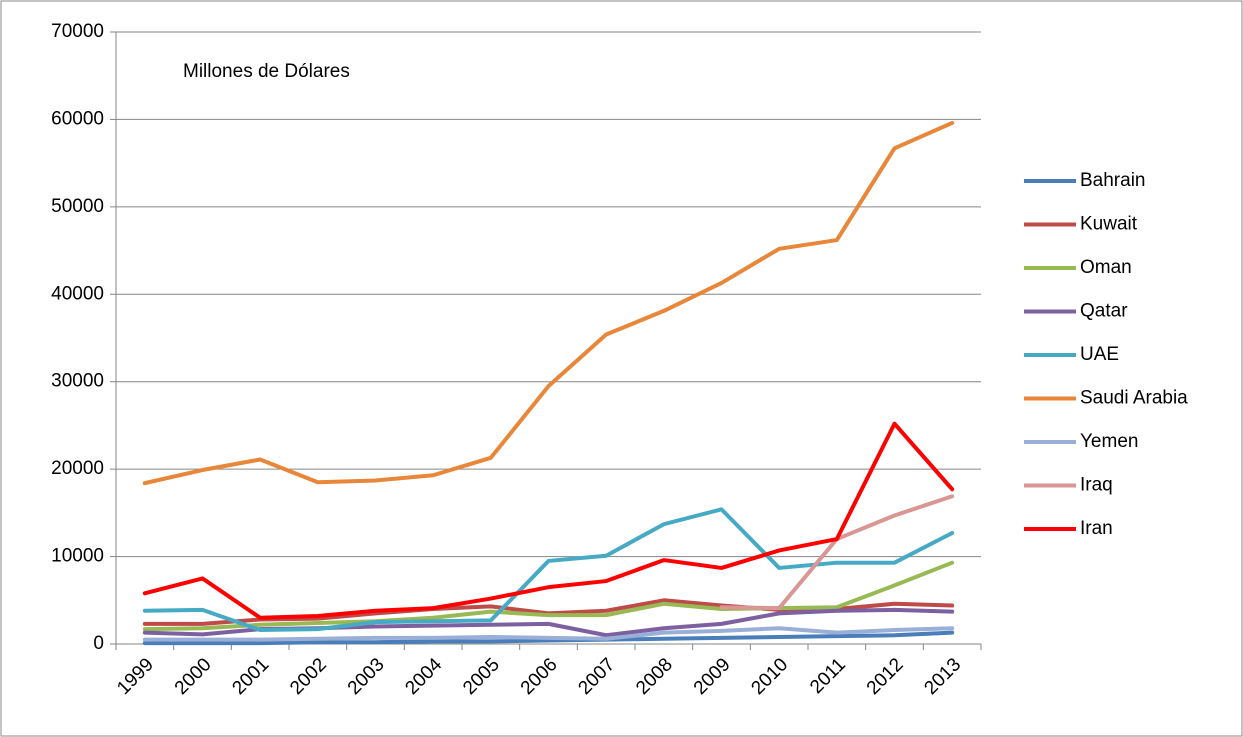  I want to click on legend-label: Yemen, so click(1109, 441).